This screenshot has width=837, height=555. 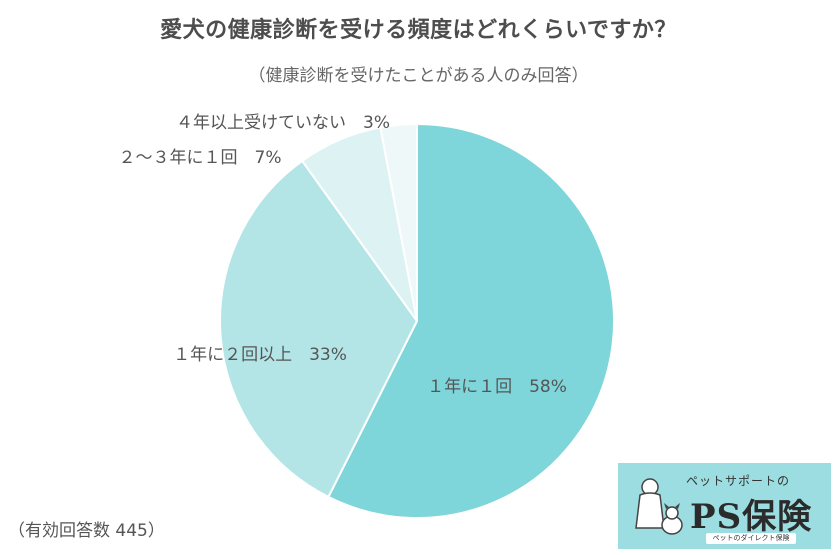 What do you see at coordinates (86, 531) in the screenshot?
I see `respondent-count: （有効回答数 445）` at bounding box center [86, 531].